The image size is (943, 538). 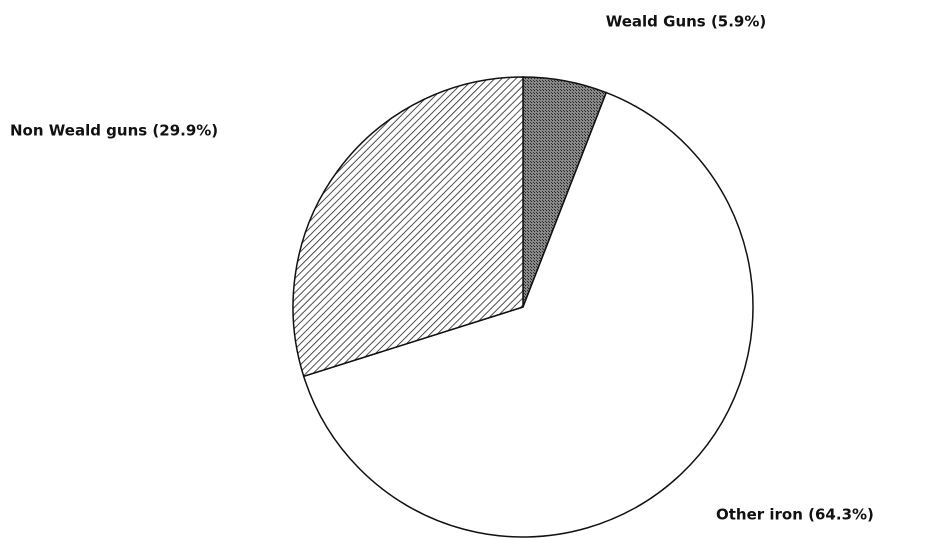 What do you see at coordinates (686, 22) in the screenshot?
I see `slice-label: Weald Guns (5.9%)` at bounding box center [686, 22].